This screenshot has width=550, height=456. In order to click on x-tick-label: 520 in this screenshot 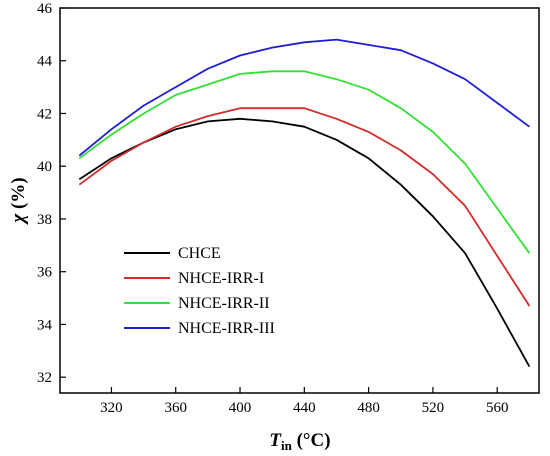, I will do `click(433, 408)`.